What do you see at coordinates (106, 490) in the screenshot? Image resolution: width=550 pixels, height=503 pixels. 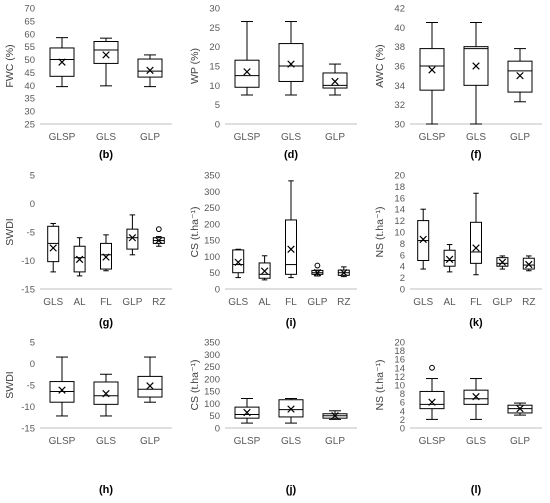 I see `panel-label: (h)` at bounding box center [106, 490].